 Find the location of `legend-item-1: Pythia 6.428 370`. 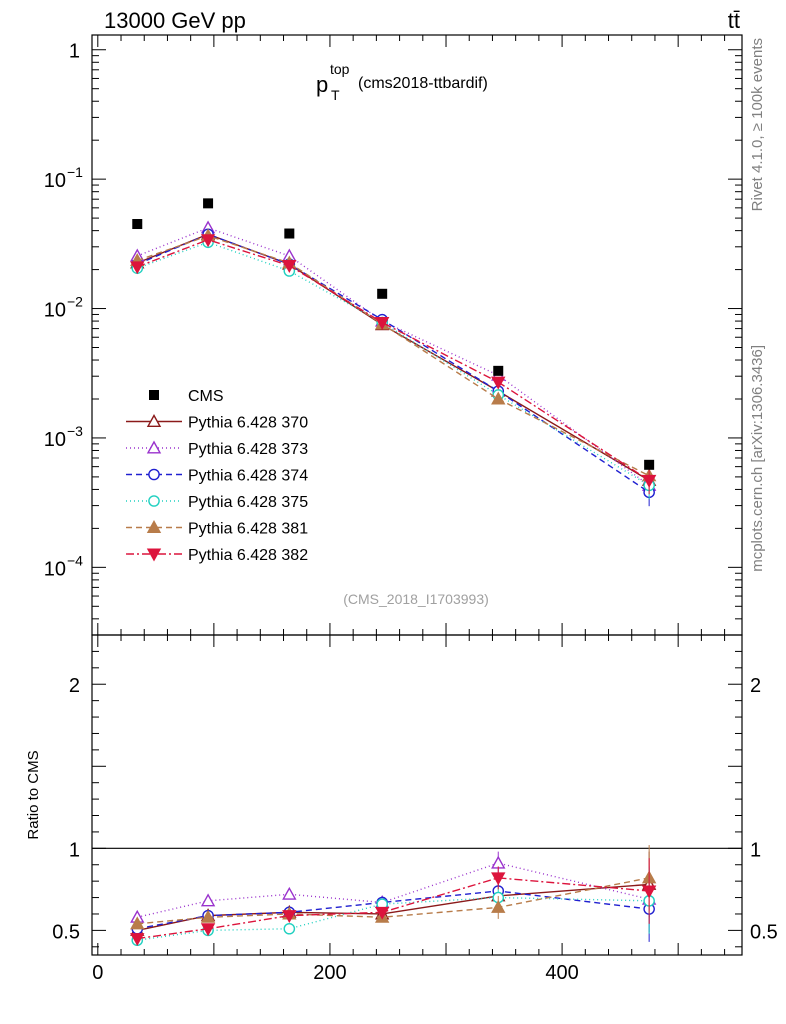

legend-item-1: Pythia 6.428 370 is located at coordinates (217, 423).